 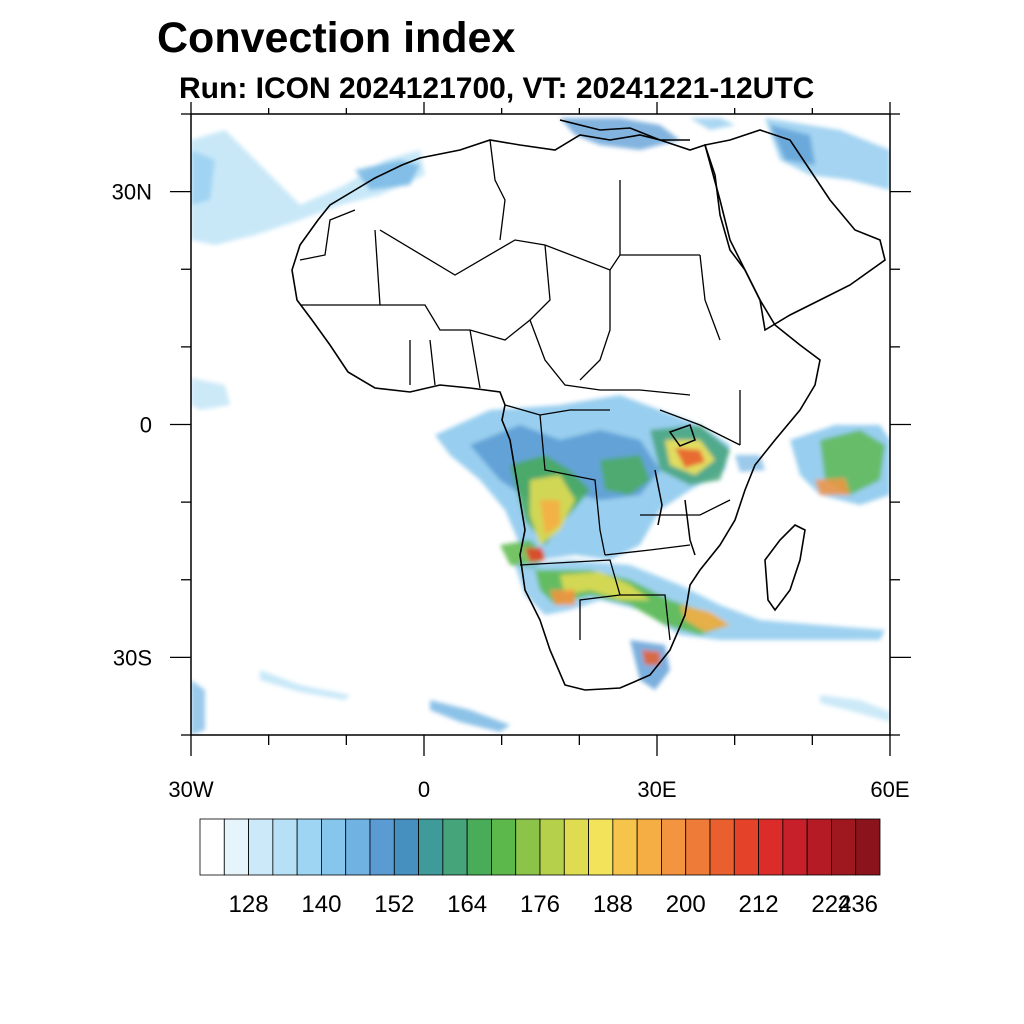 What do you see at coordinates (656, 789) in the screenshot?
I see `lon-tick-label: 30E` at bounding box center [656, 789].